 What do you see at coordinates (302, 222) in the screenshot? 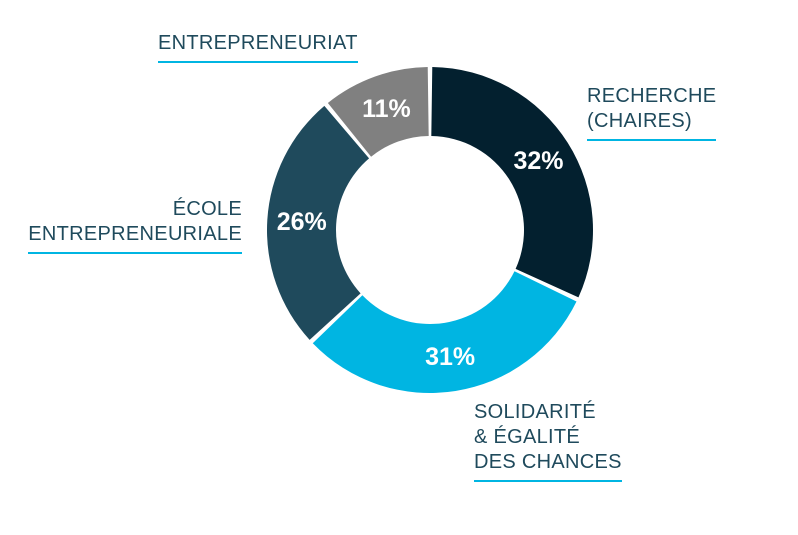
I see `value-label-ecole-entrepreneuriale: 26%` at bounding box center [302, 222].